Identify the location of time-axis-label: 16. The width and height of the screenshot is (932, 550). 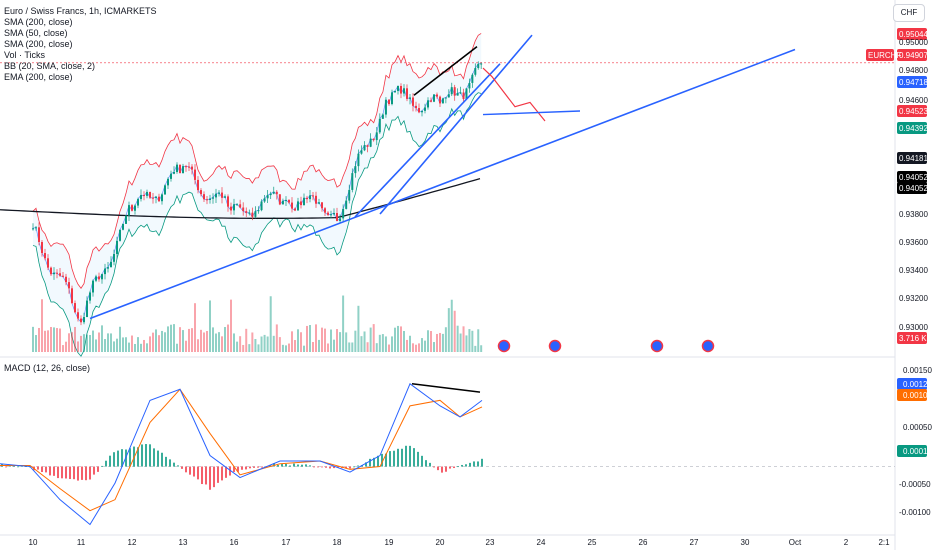
(234, 542).